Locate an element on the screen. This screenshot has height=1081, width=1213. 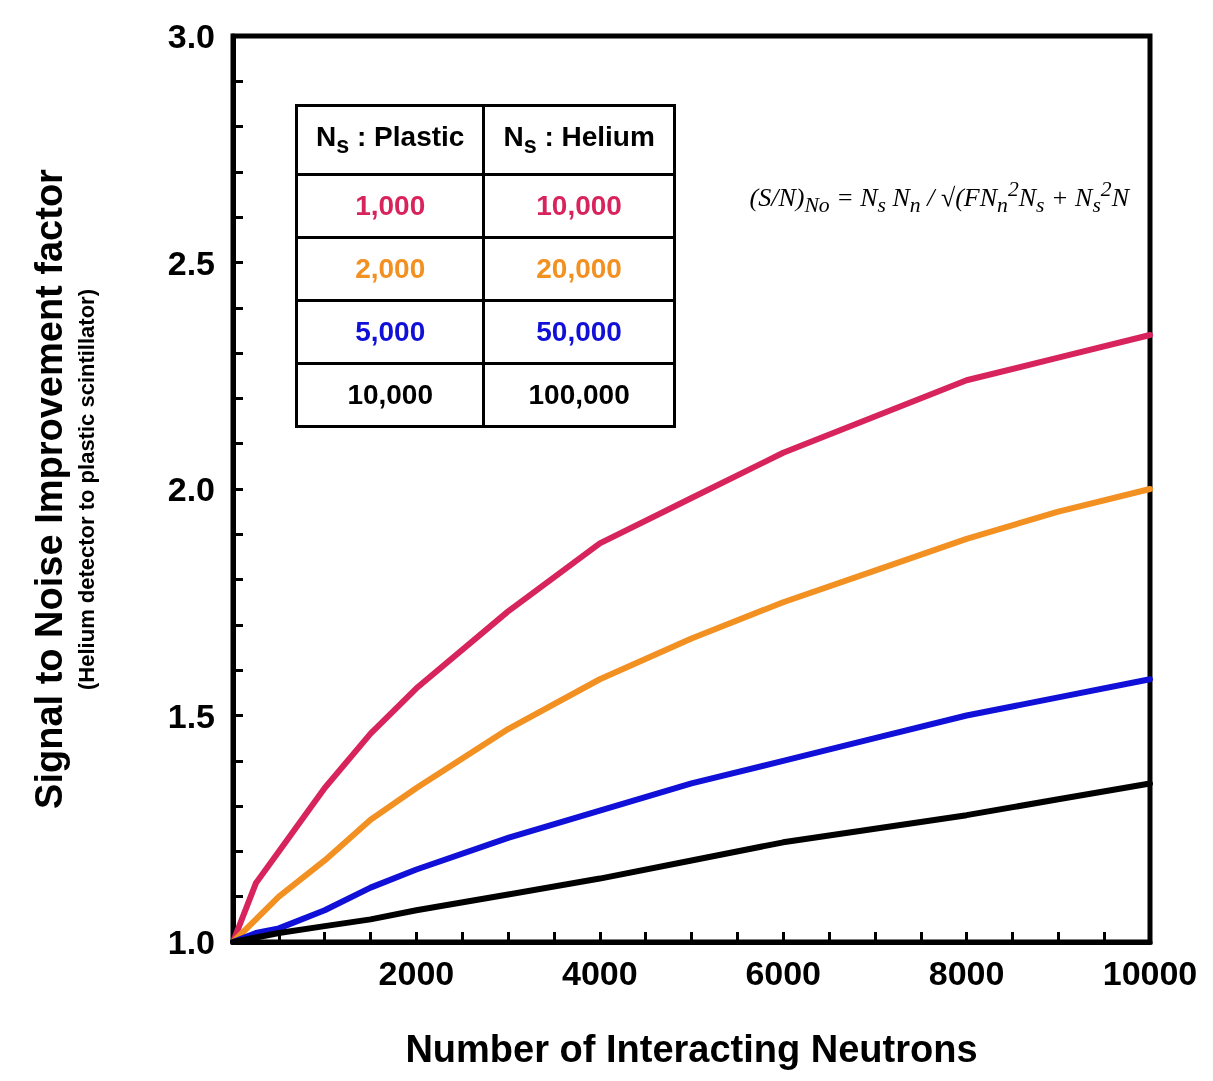
x-tick-label: 4000 is located at coordinates (599, 973).